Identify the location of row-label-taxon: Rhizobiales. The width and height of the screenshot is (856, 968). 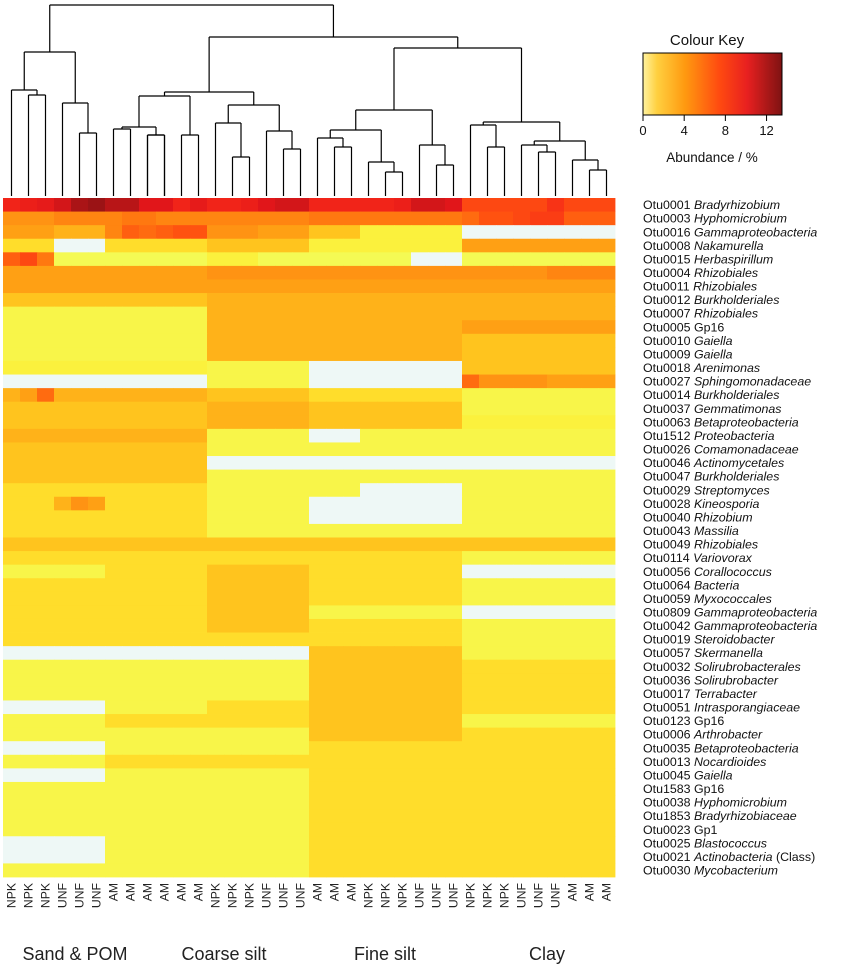
(726, 545).